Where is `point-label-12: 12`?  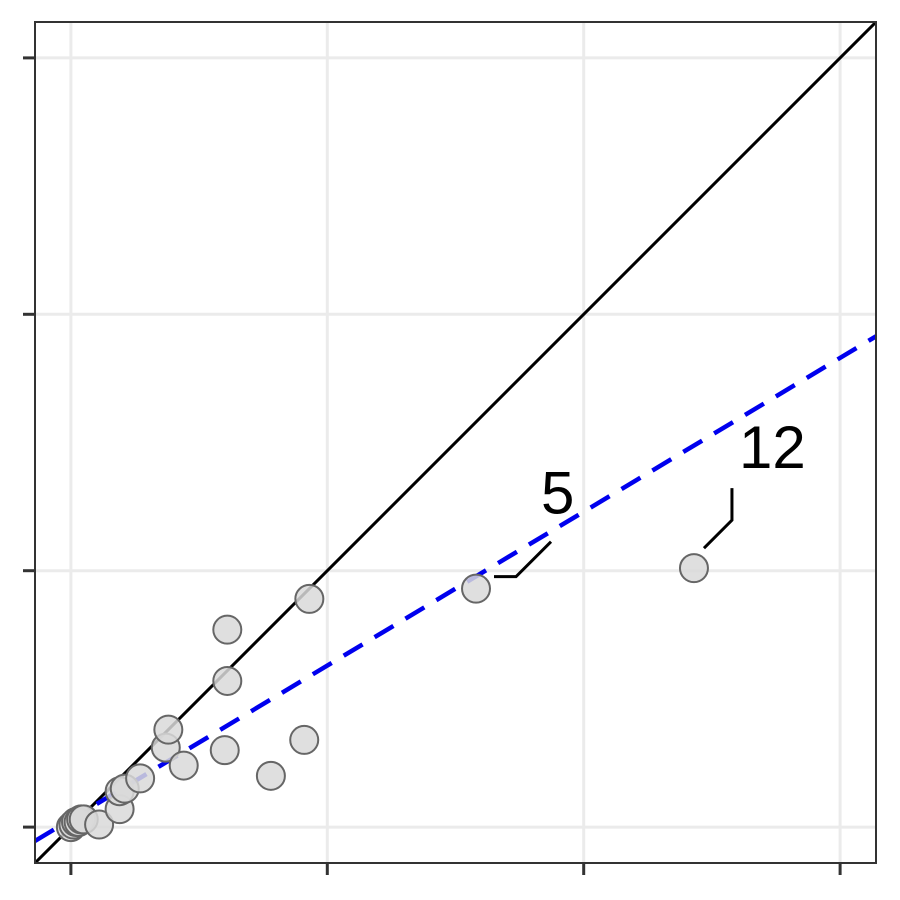 point-label-12: 12 is located at coordinates (772, 447).